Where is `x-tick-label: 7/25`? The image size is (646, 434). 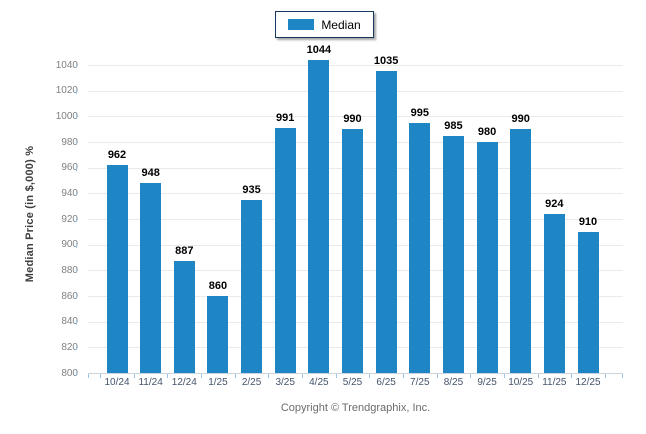
x-tick-label: 7/25 is located at coordinates (420, 382).